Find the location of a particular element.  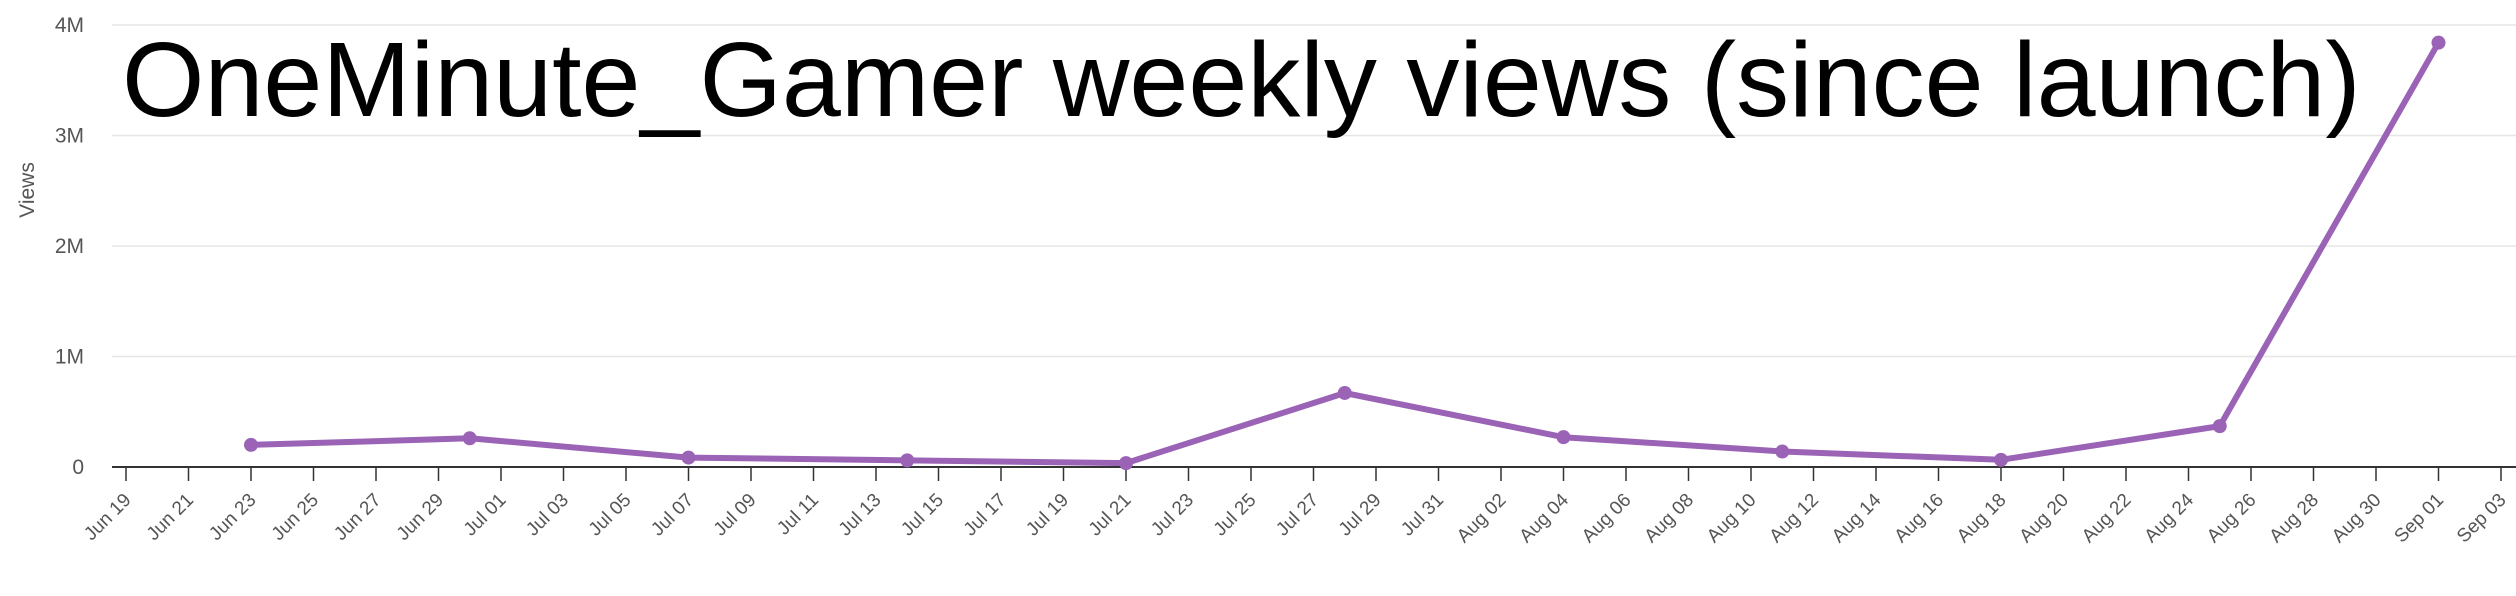

x-tick-label: Jul 13 is located at coordinates (860, 515).